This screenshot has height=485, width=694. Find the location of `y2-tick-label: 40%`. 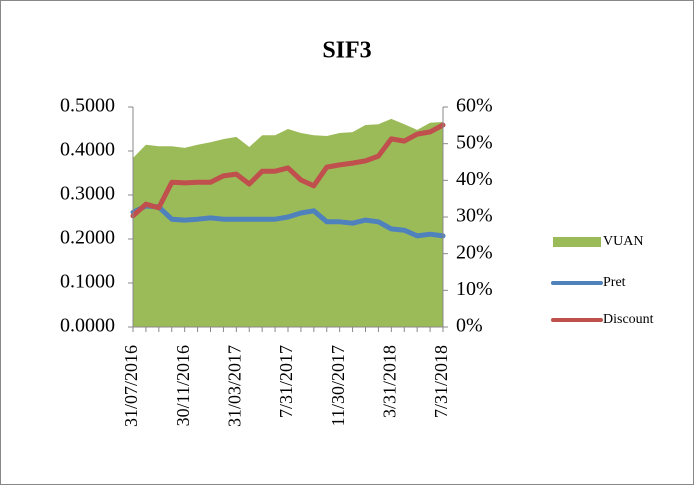

y2-tick-label: 40% is located at coordinates (474, 179).